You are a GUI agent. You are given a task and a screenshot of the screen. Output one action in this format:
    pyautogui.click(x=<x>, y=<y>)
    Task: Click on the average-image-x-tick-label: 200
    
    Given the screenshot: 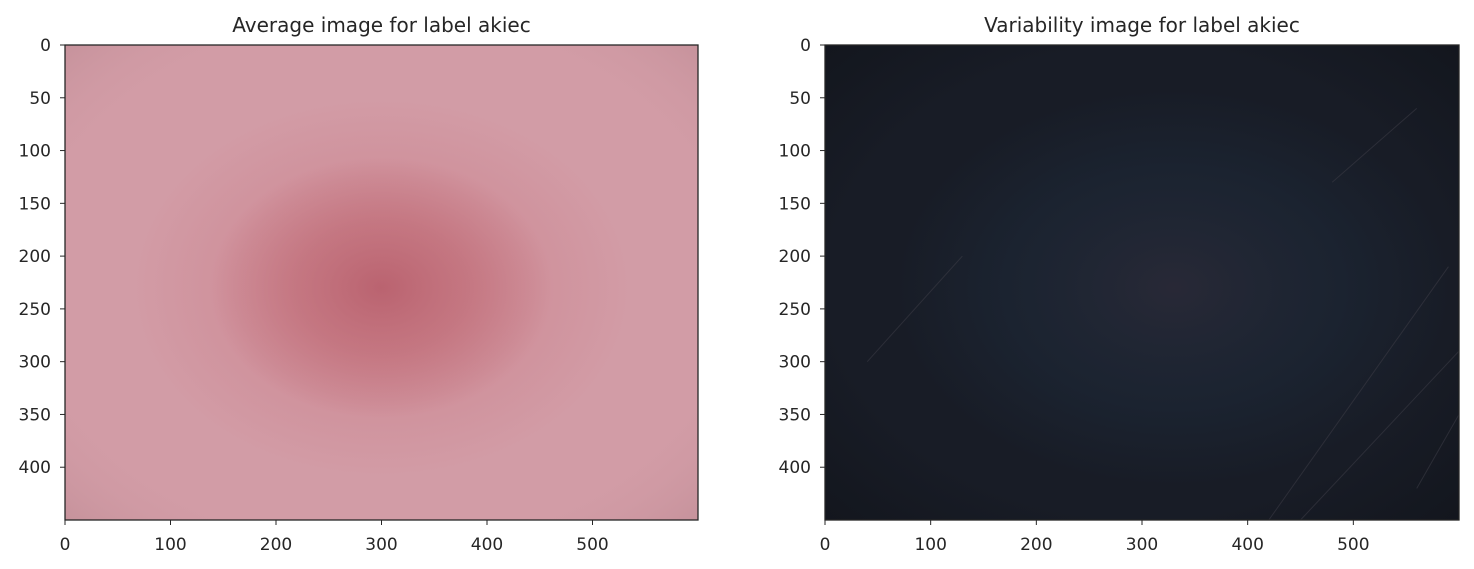 What is the action you would take?
    pyautogui.click(x=276, y=545)
    